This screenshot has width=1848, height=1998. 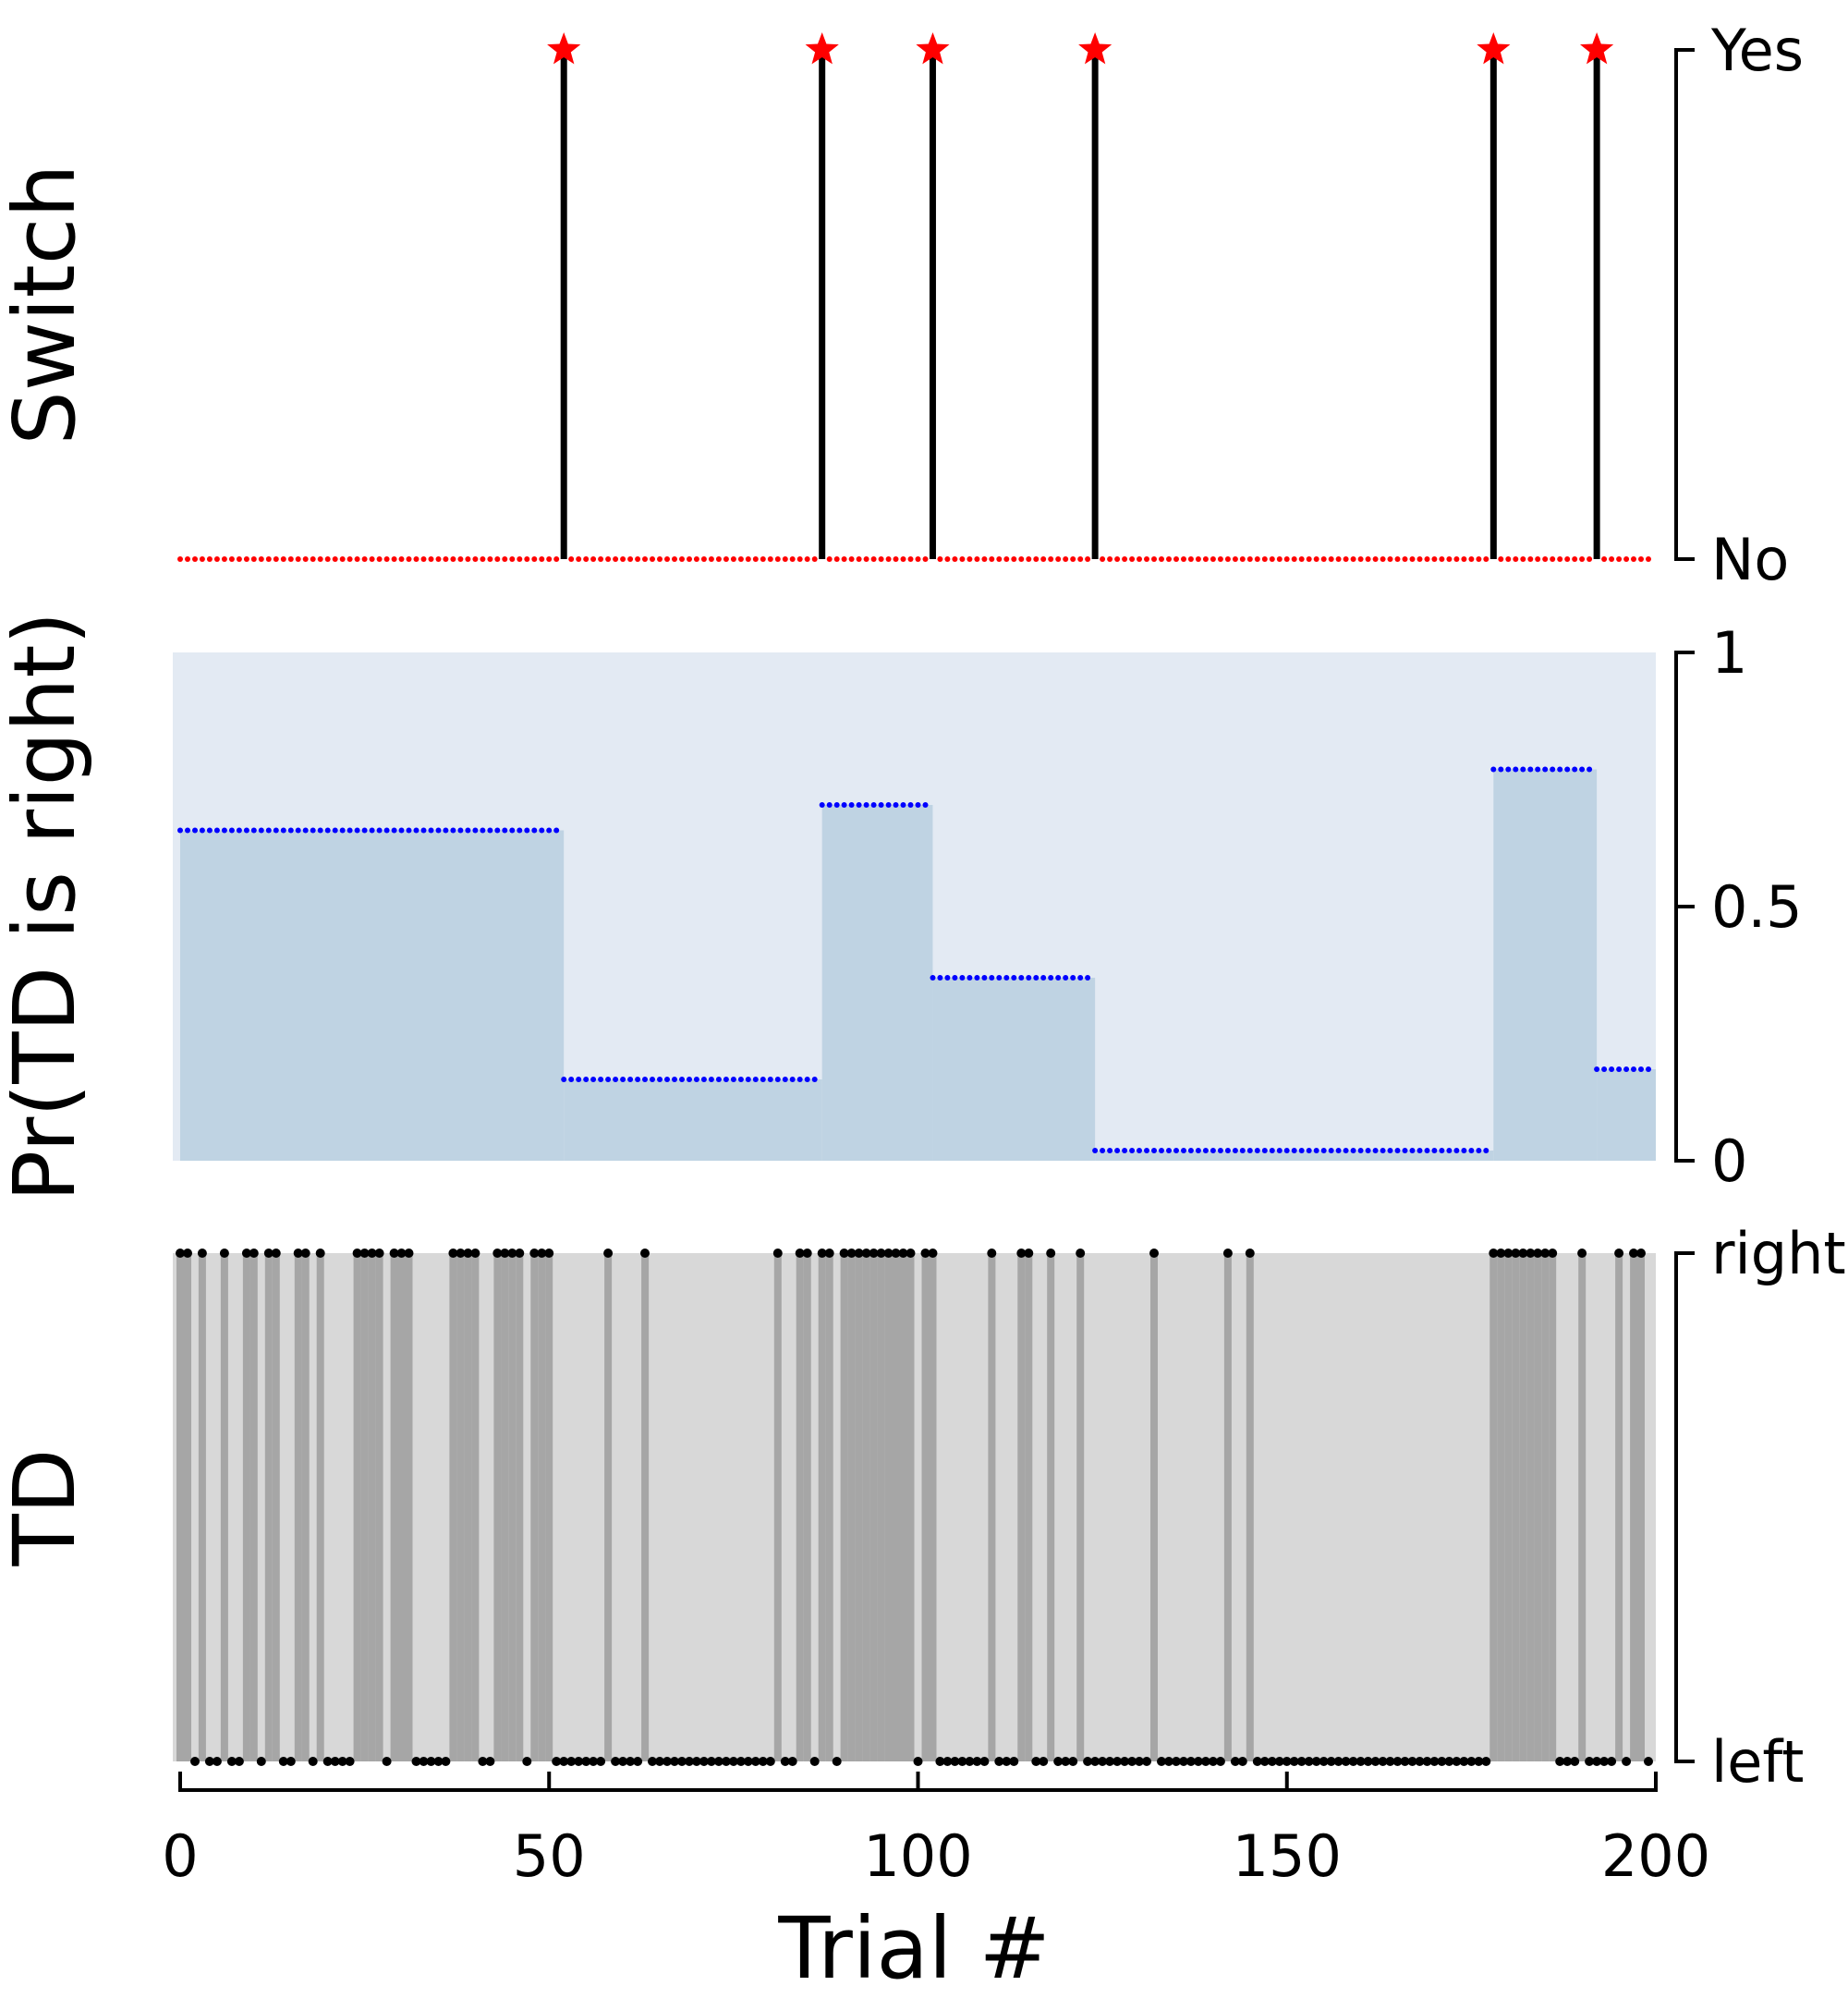 I want to click on td-ylabel: TD, so click(x=47, y=1507).